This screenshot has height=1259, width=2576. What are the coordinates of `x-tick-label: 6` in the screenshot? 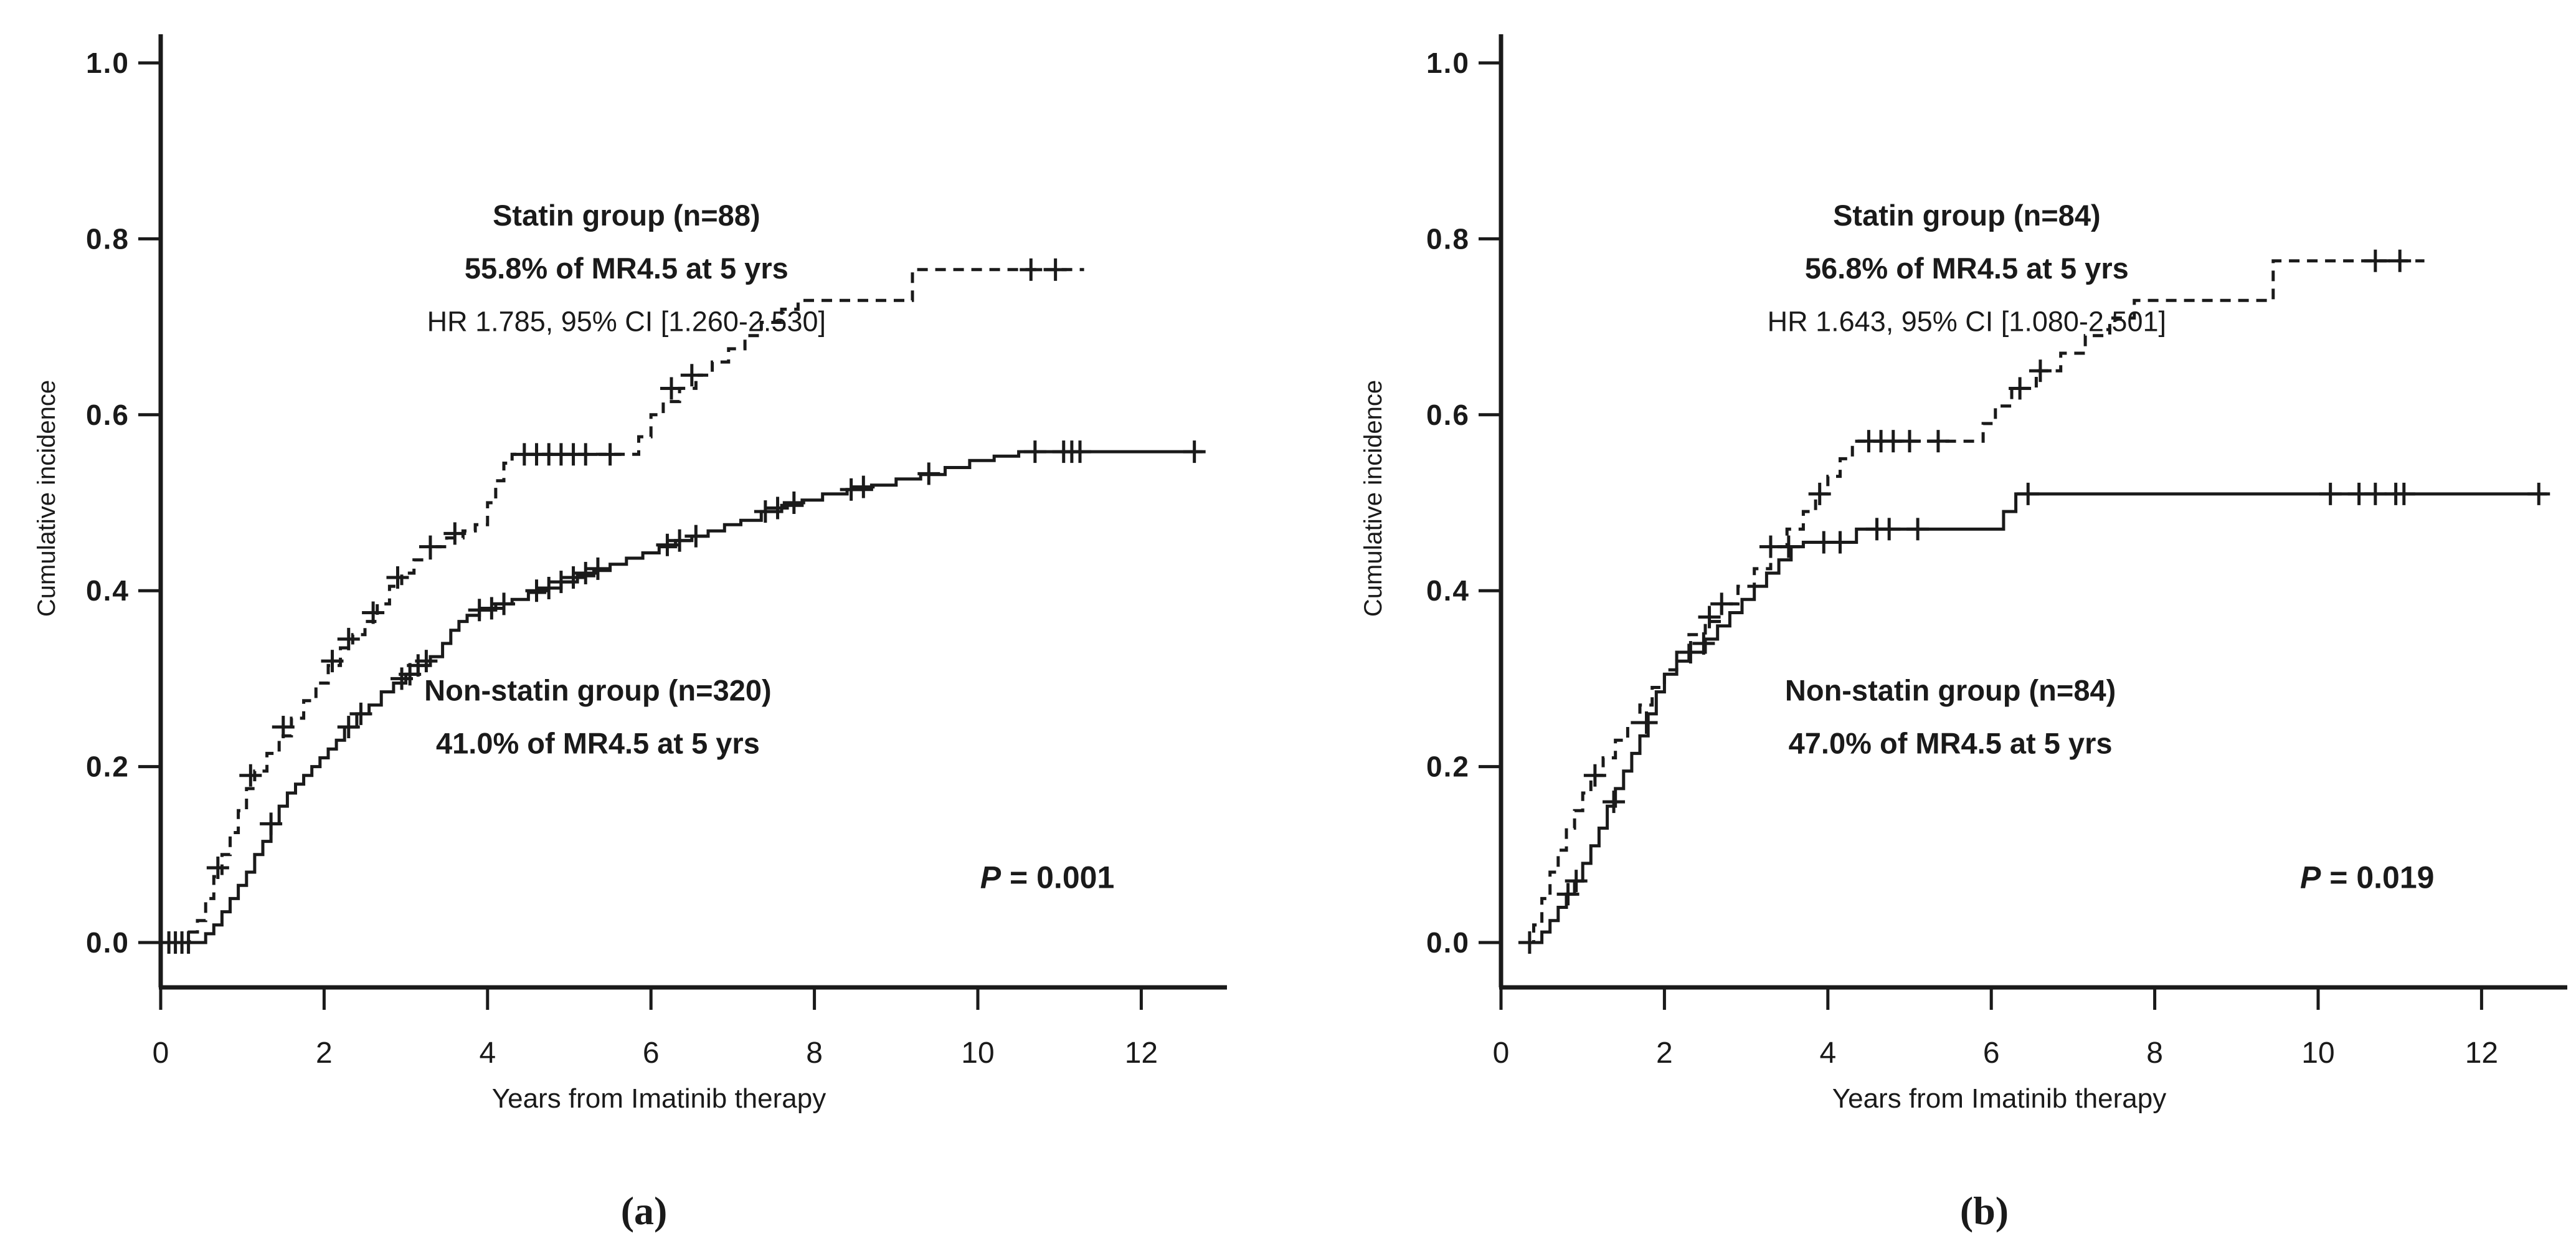 It's located at (652, 1054).